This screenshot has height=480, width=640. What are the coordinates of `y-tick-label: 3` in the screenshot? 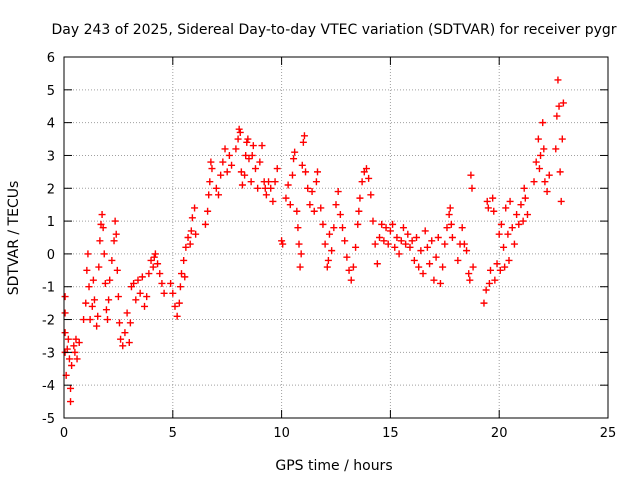 It's located at (51, 156).